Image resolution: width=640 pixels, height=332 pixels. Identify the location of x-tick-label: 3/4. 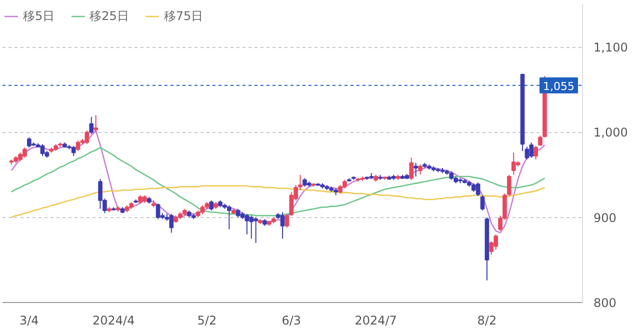
(29, 321).